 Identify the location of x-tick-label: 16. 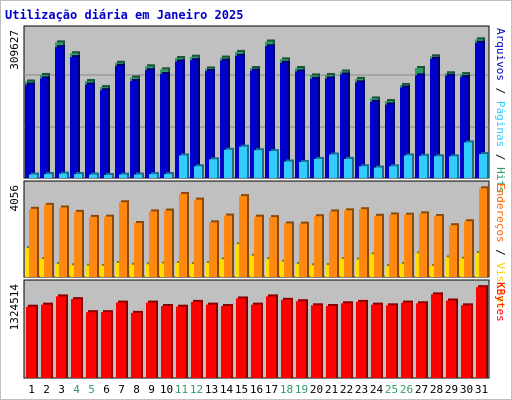
(256, 389).